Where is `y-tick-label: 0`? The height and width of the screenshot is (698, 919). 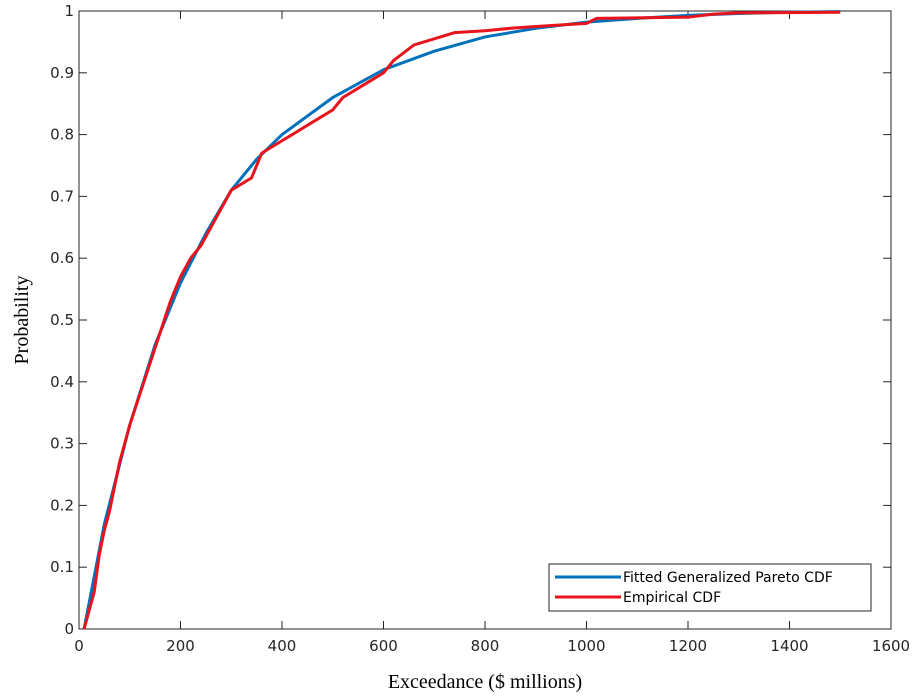
y-tick-label: 0 is located at coordinates (69, 629).